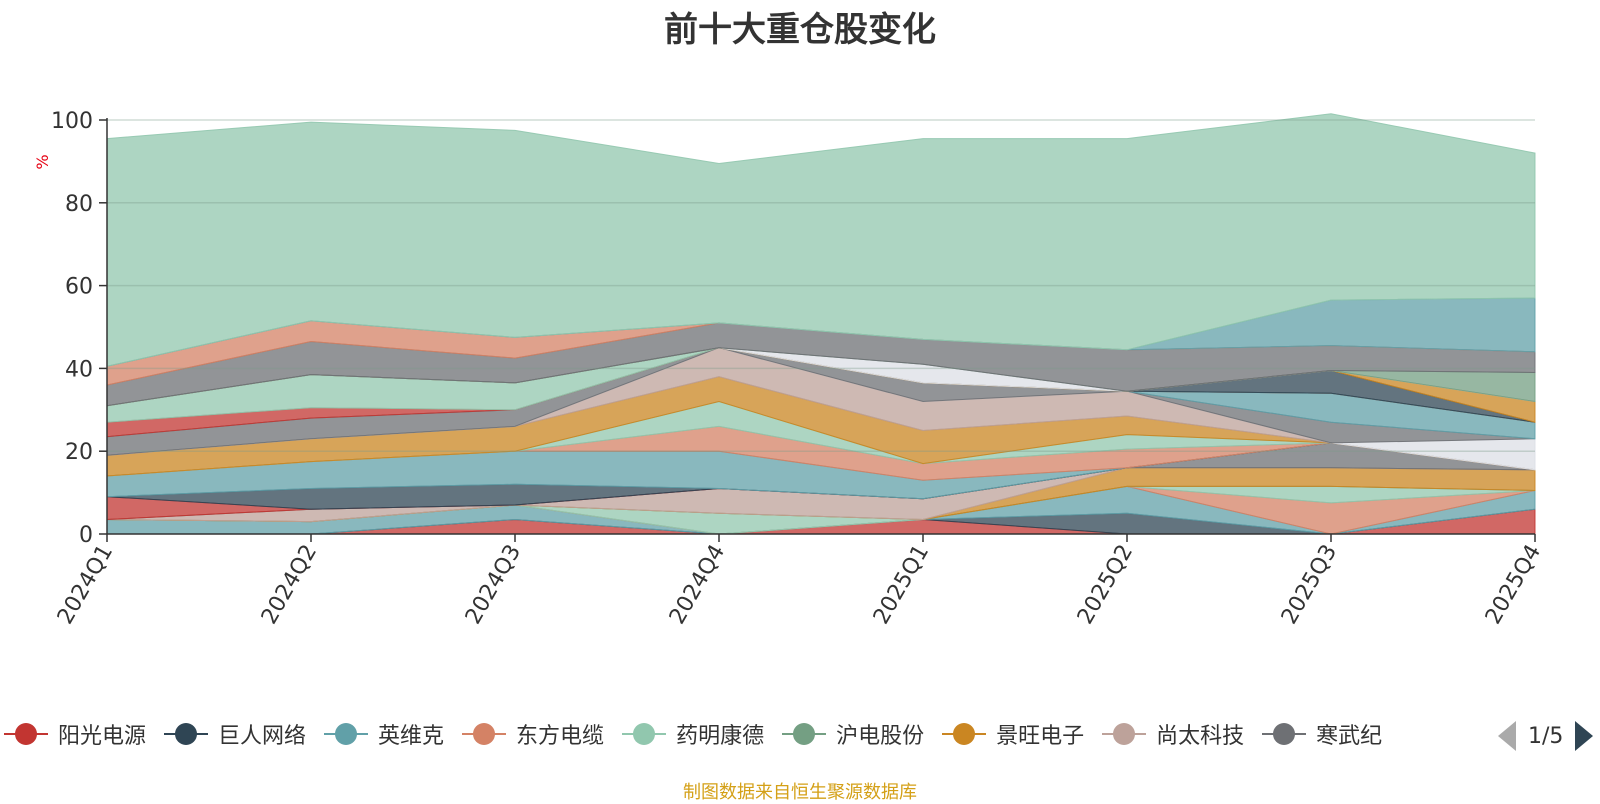  What do you see at coordinates (79, 452) in the screenshot?
I see `y-tick-label-20: 20` at bounding box center [79, 452].